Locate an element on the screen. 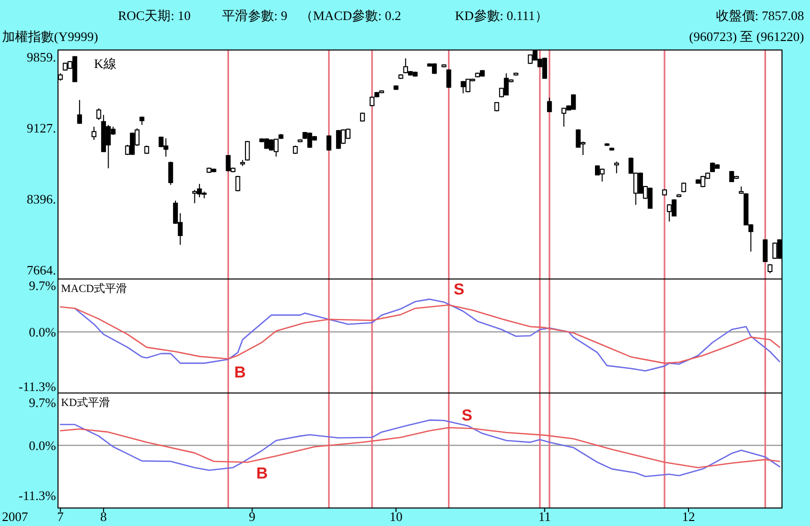 The width and height of the screenshot is (810, 526). y-tick-label: 7664. is located at coordinates (41, 270).